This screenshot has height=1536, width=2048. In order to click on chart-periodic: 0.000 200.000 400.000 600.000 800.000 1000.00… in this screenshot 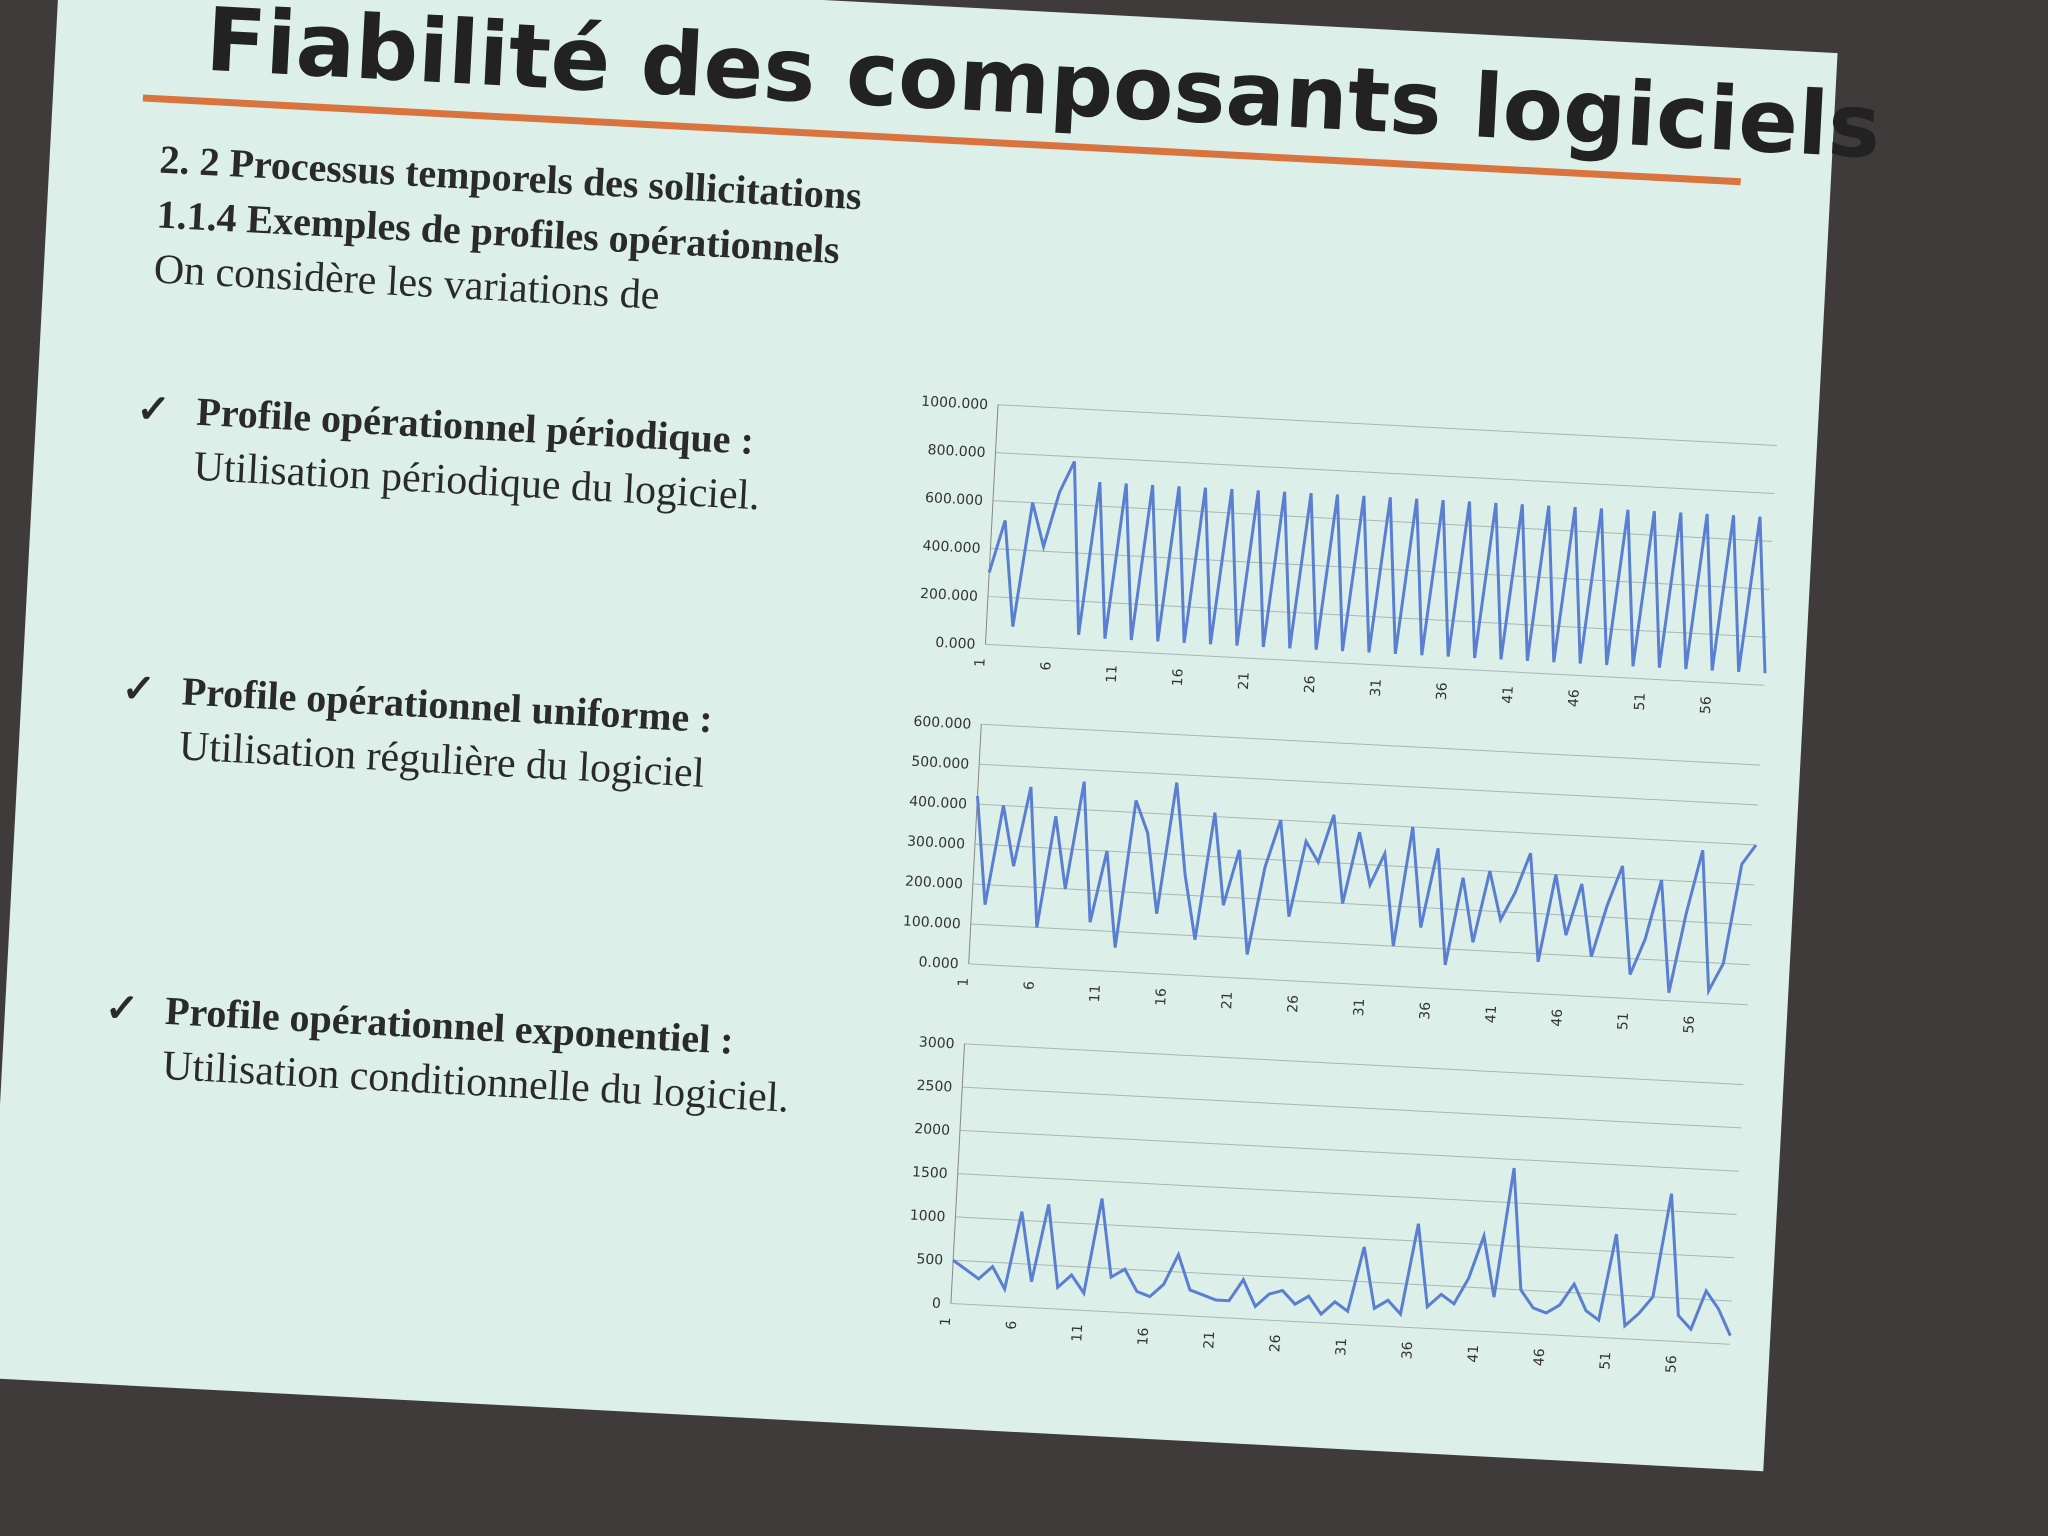, I will do `click(1348, 554)`.